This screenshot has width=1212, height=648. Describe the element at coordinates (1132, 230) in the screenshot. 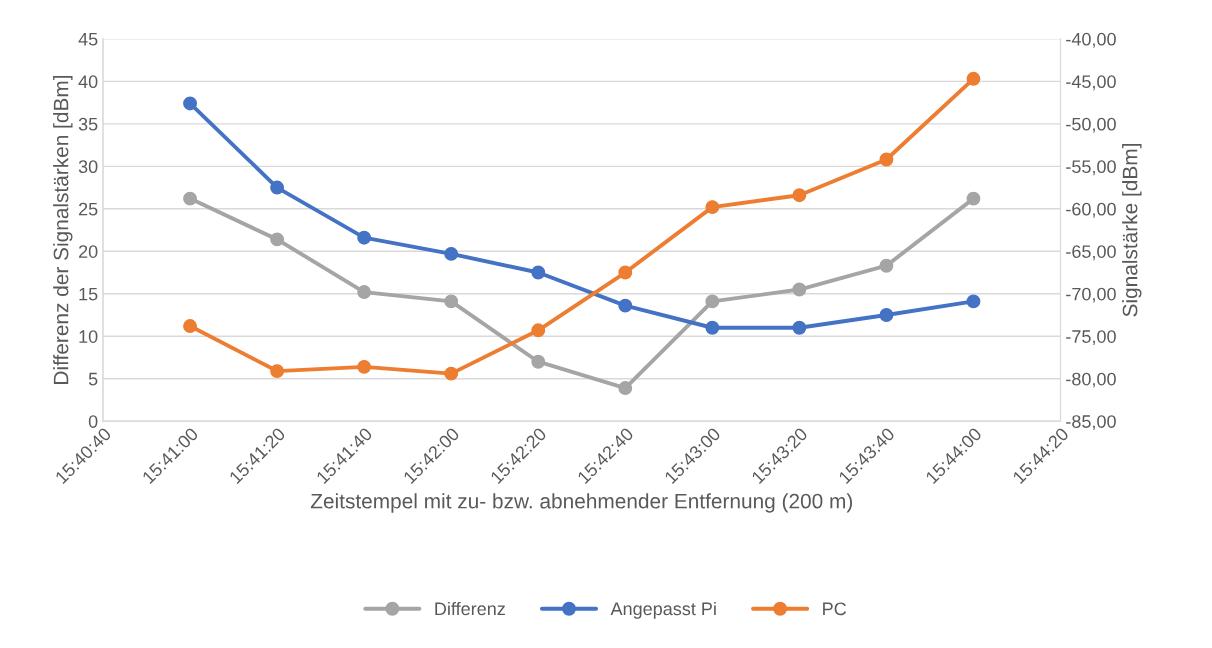

I see `y2-axis-title: Signalstärke [dBm]` at that location.